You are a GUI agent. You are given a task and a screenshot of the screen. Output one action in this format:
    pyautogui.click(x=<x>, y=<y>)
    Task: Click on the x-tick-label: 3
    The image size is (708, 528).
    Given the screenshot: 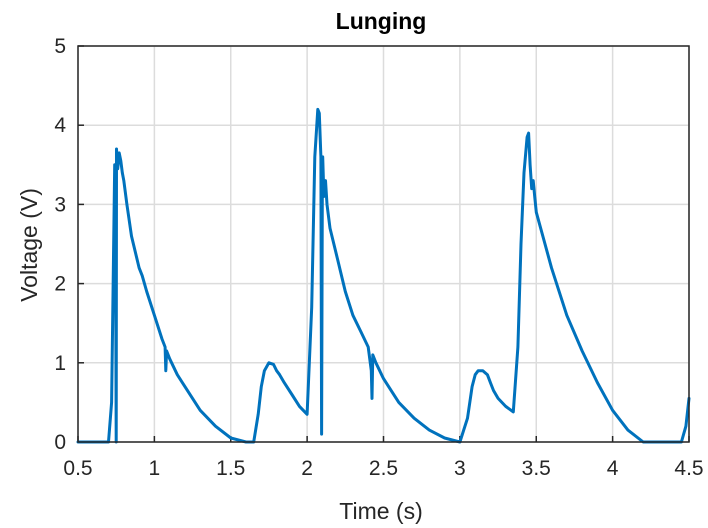 What is the action you would take?
    pyautogui.click(x=460, y=468)
    